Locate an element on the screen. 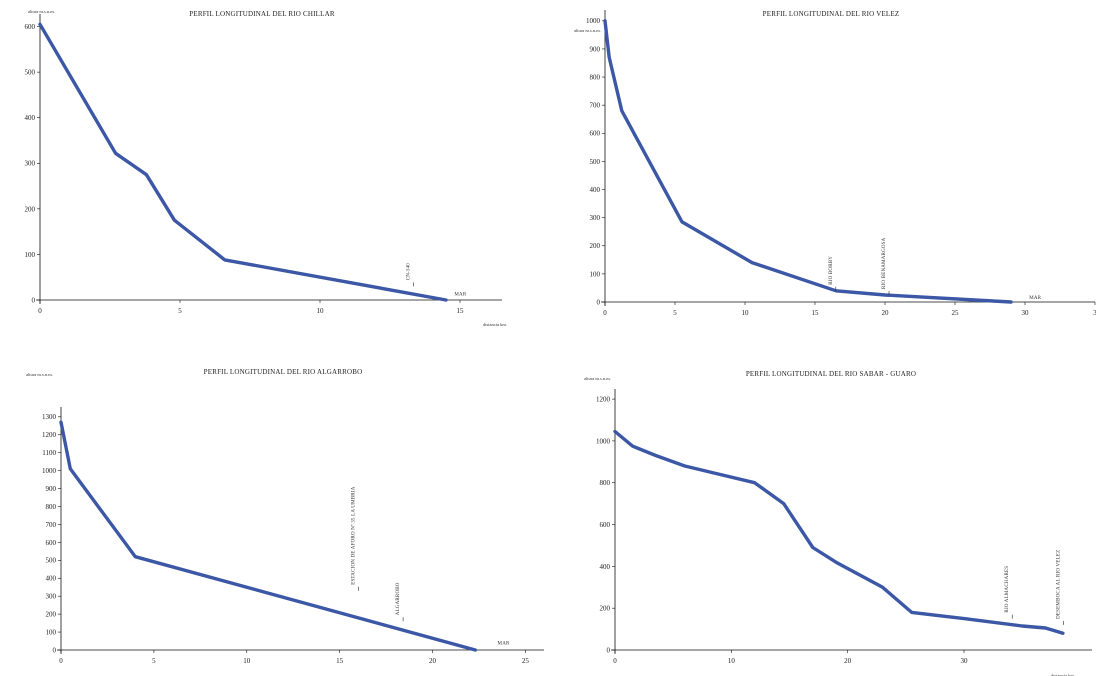 Image resolution: width=1096 pixels, height=676 pixels. y-tick-label: 1100 is located at coordinates (49, 453).